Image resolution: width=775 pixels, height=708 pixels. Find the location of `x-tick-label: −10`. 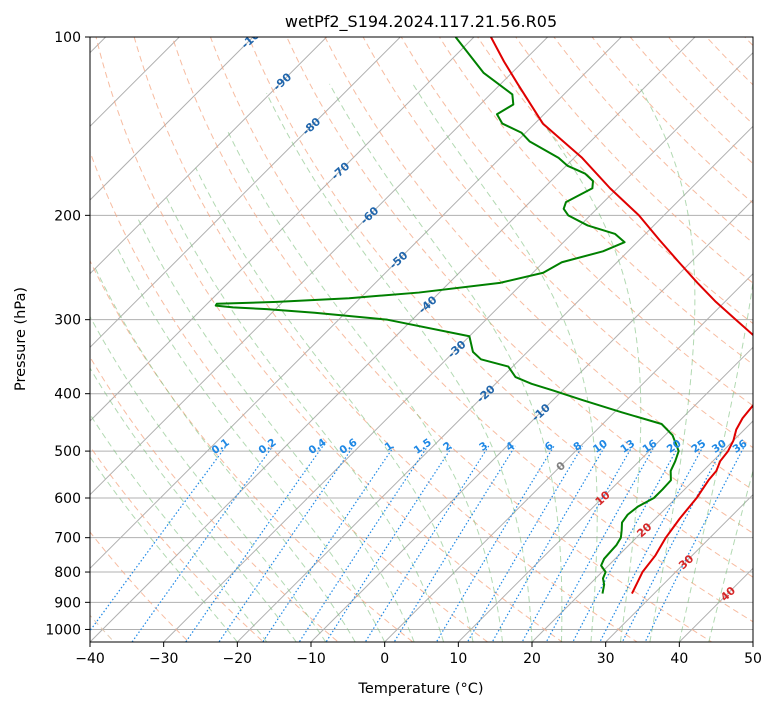

x-tick-label: −10 is located at coordinates (311, 659).